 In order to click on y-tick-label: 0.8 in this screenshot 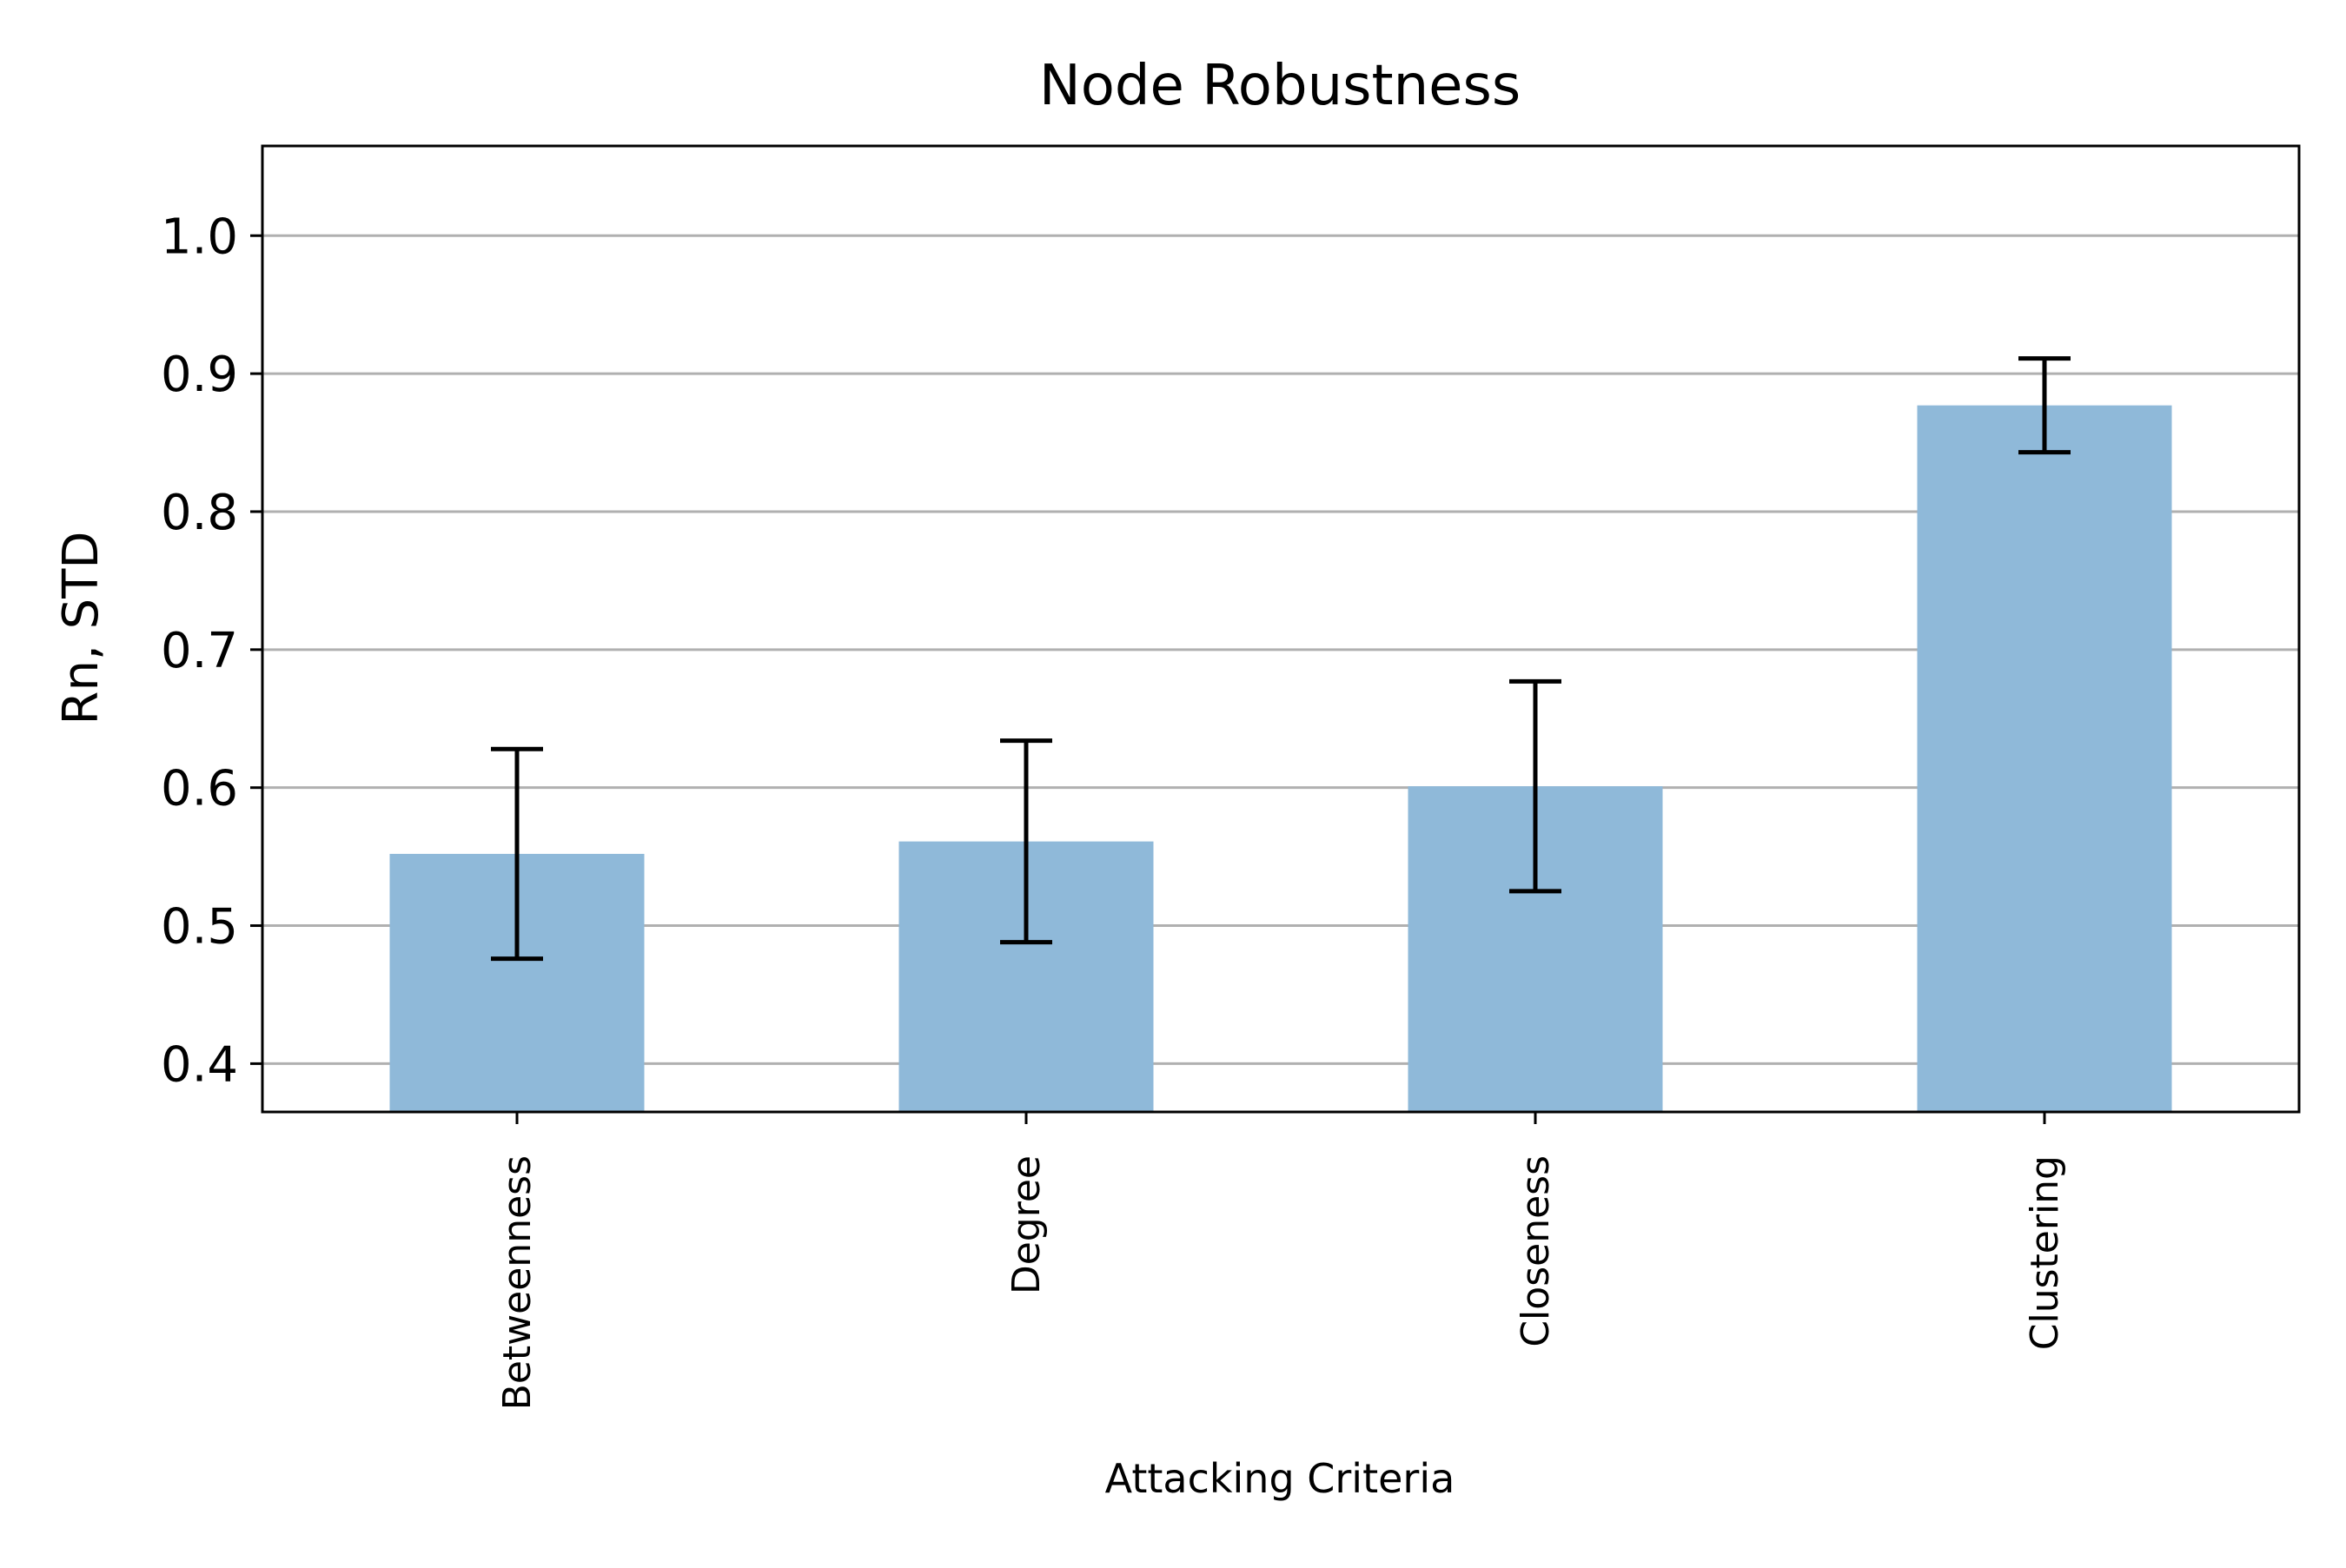, I will do `click(200, 513)`.